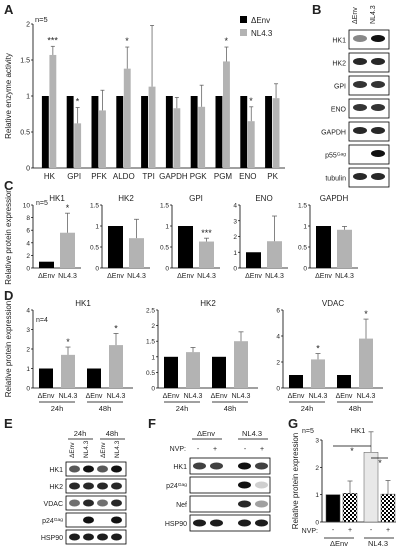  Describe the element at coordinates (176, 486) in the screenshot. I see `blot-row-label: p24Gag` at that location.